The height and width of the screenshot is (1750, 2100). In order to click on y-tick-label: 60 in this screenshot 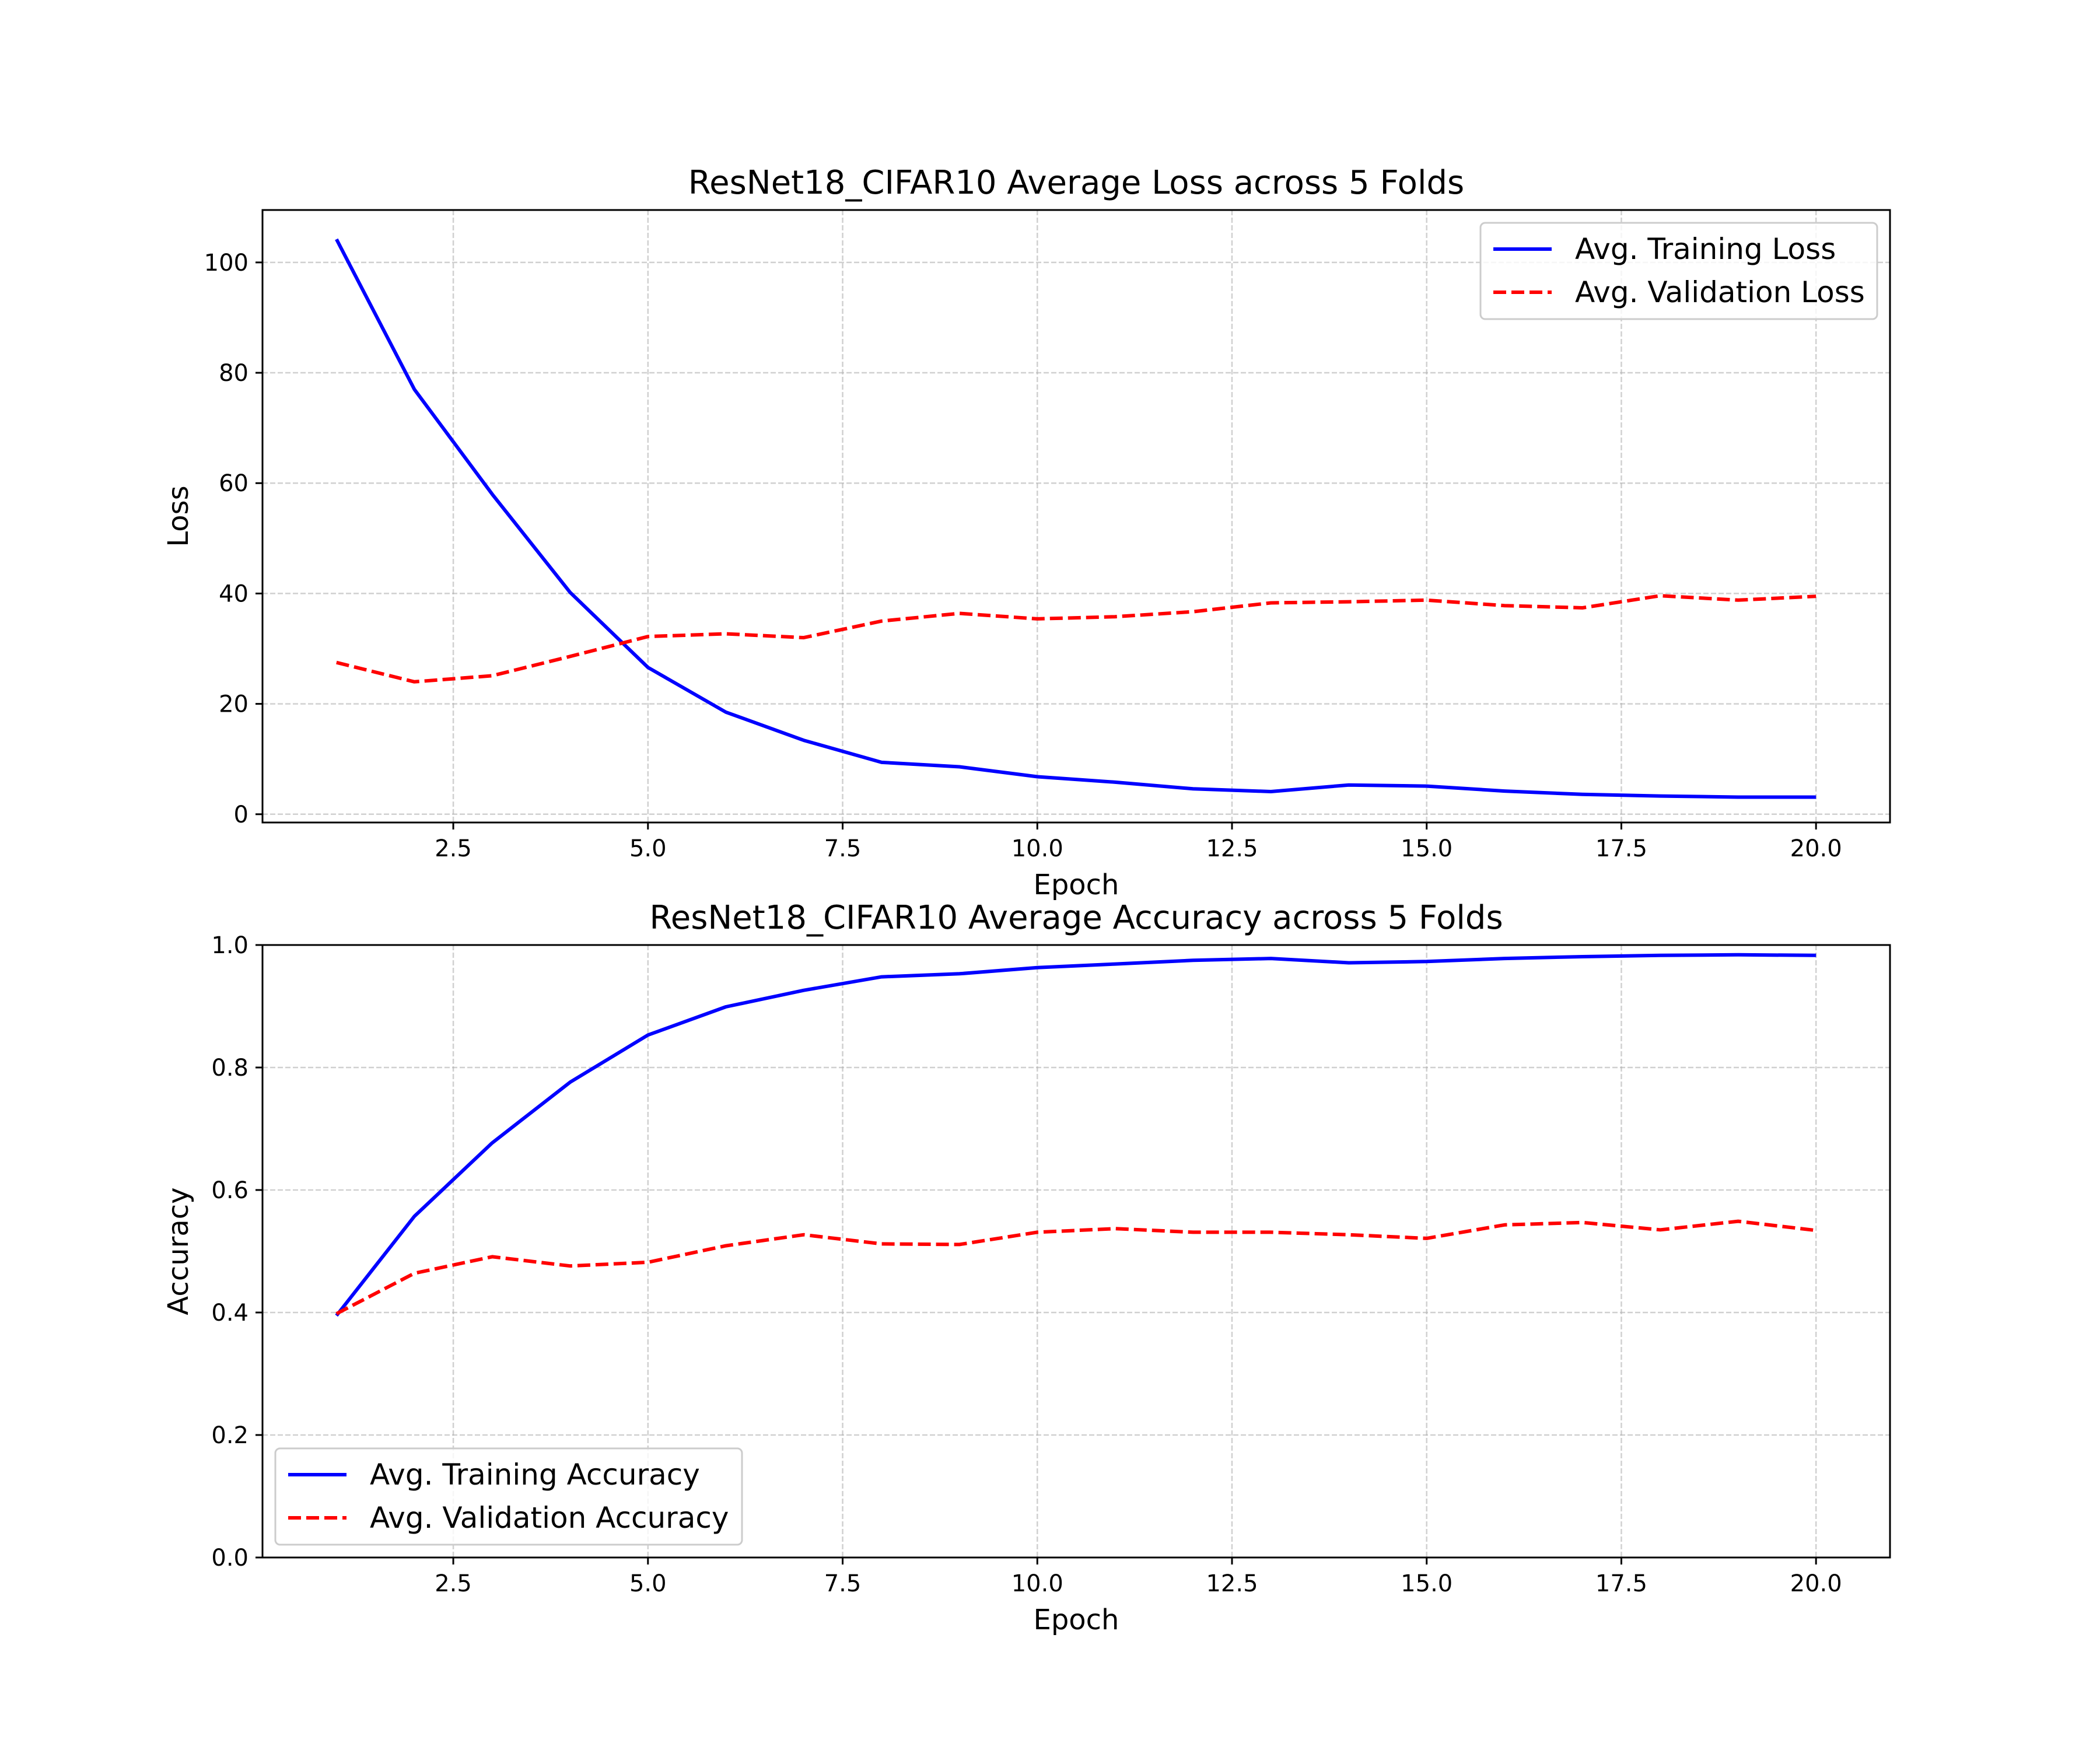, I will do `click(234, 483)`.